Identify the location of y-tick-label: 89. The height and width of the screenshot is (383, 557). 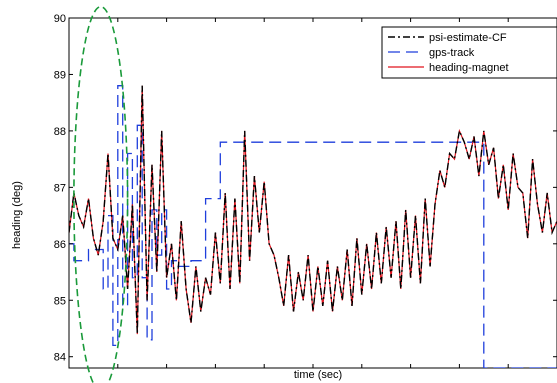
(60, 75).